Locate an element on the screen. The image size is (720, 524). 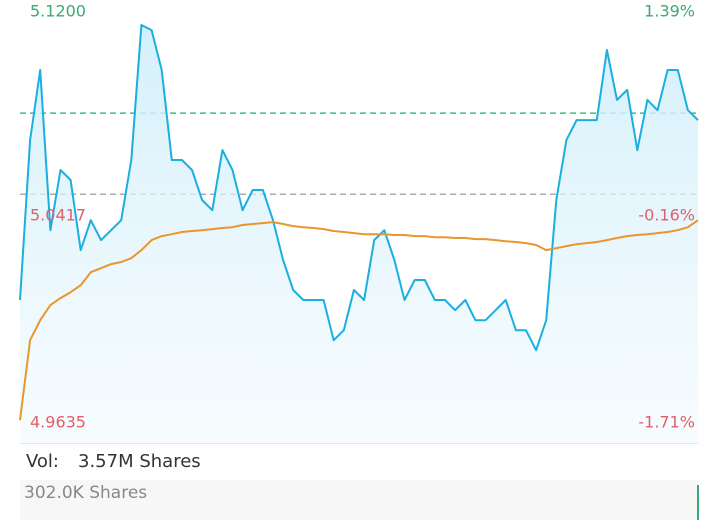
volume-label: Vol: is located at coordinates (42, 461).